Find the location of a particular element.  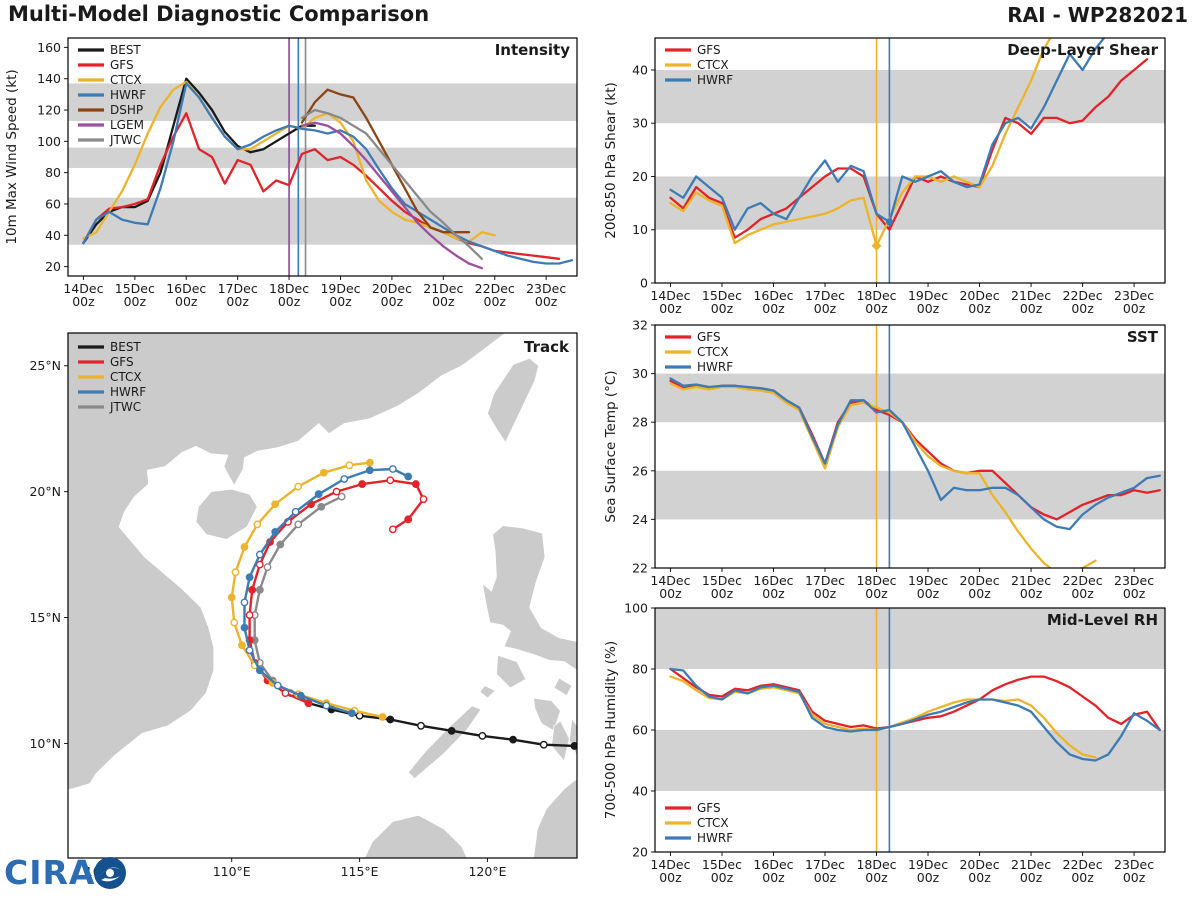

marker-CTCX is located at coordinates (876, 245).